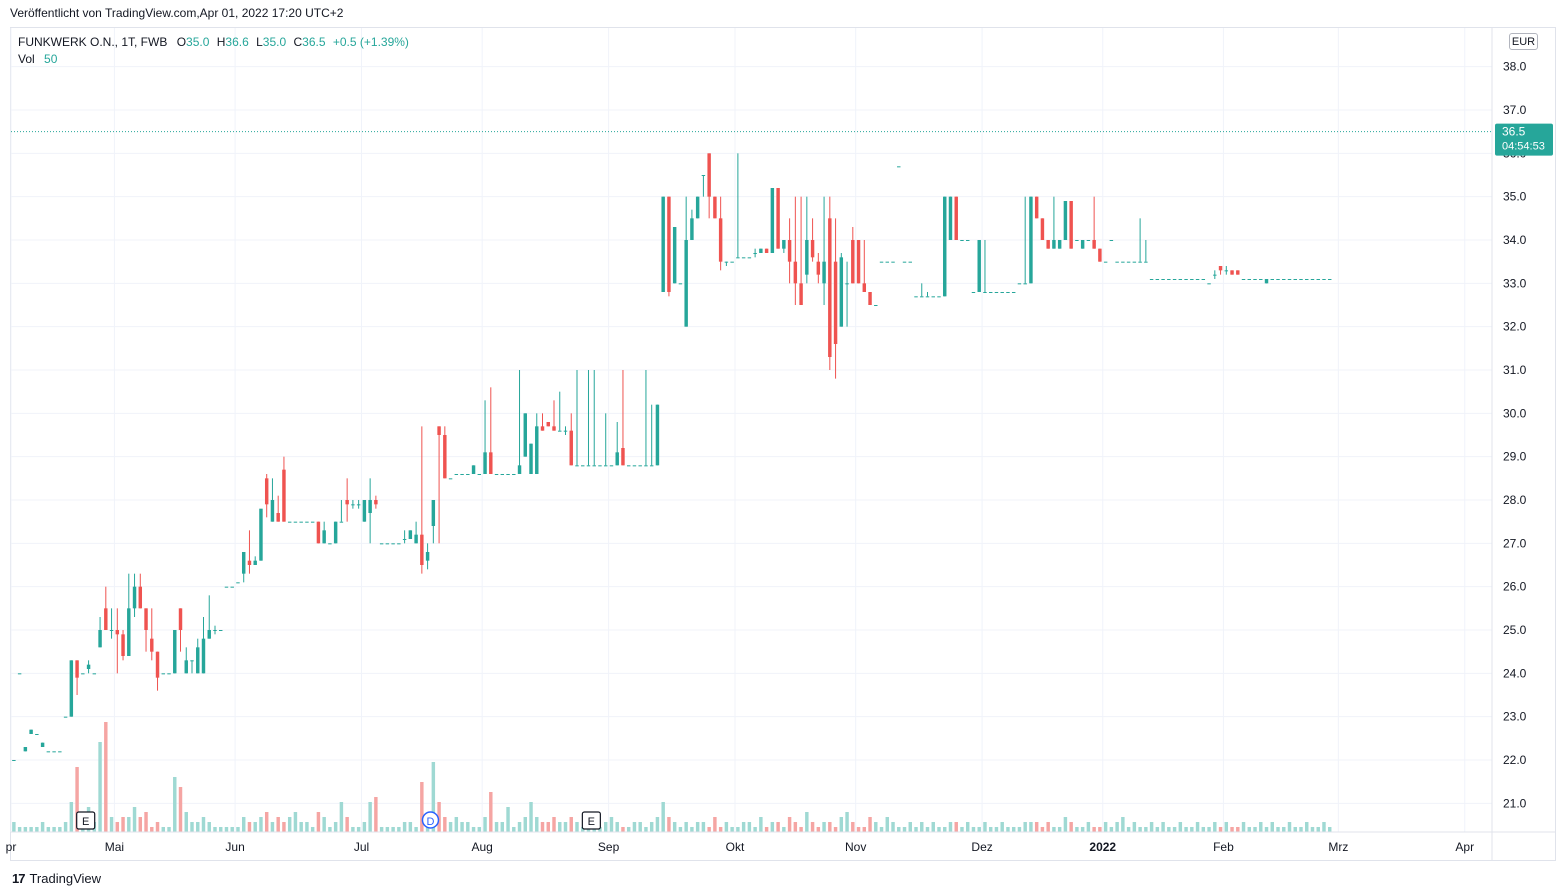 Image resolution: width=1566 pixels, height=896 pixels. I want to click on y-tick-label: 29.0, so click(1515, 457).